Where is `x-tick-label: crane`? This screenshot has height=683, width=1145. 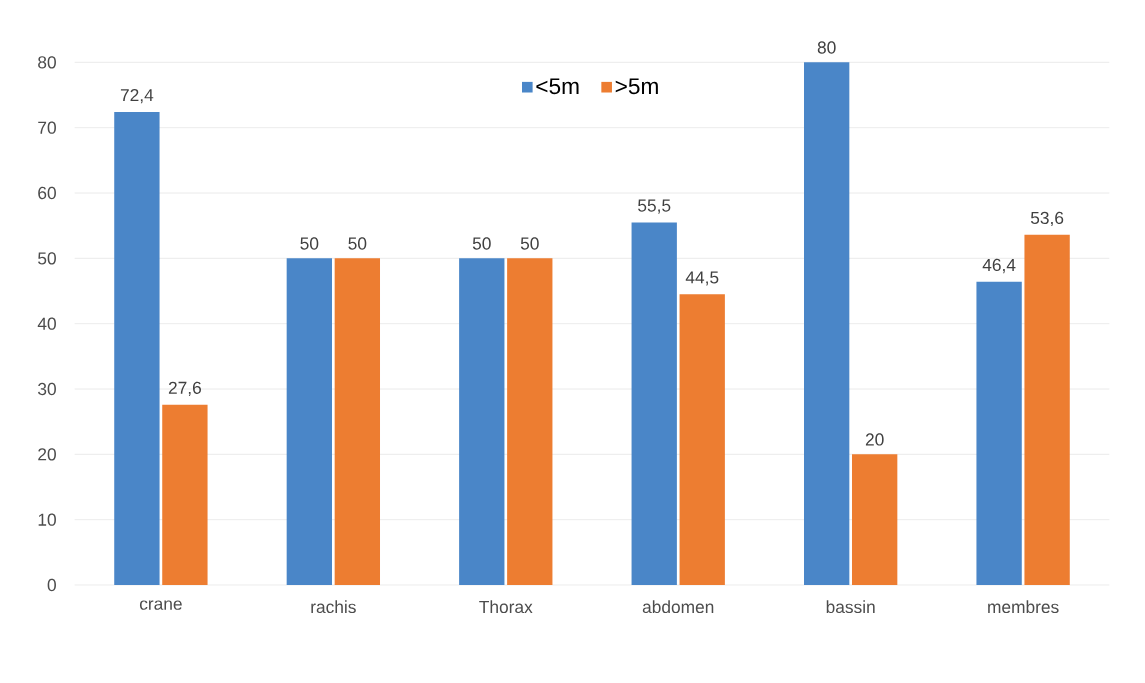
x-tick-label: crane is located at coordinates (160, 605).